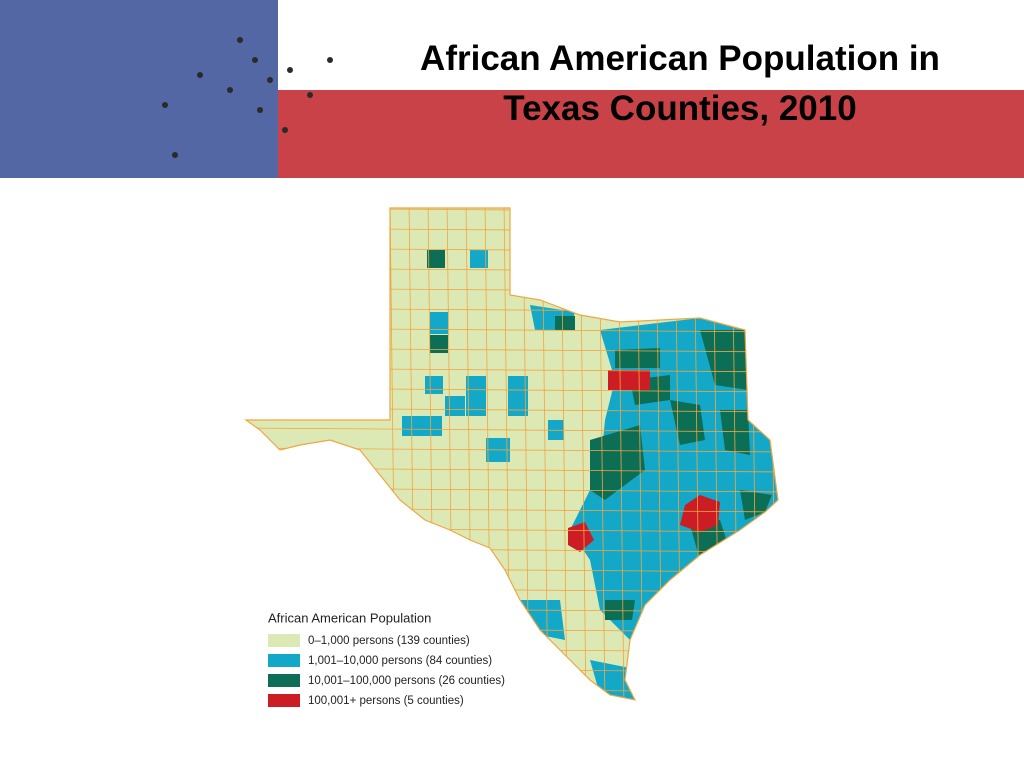  I want to click on legend-label: 0–1,000 persons (139 counties), so click(389, 641).